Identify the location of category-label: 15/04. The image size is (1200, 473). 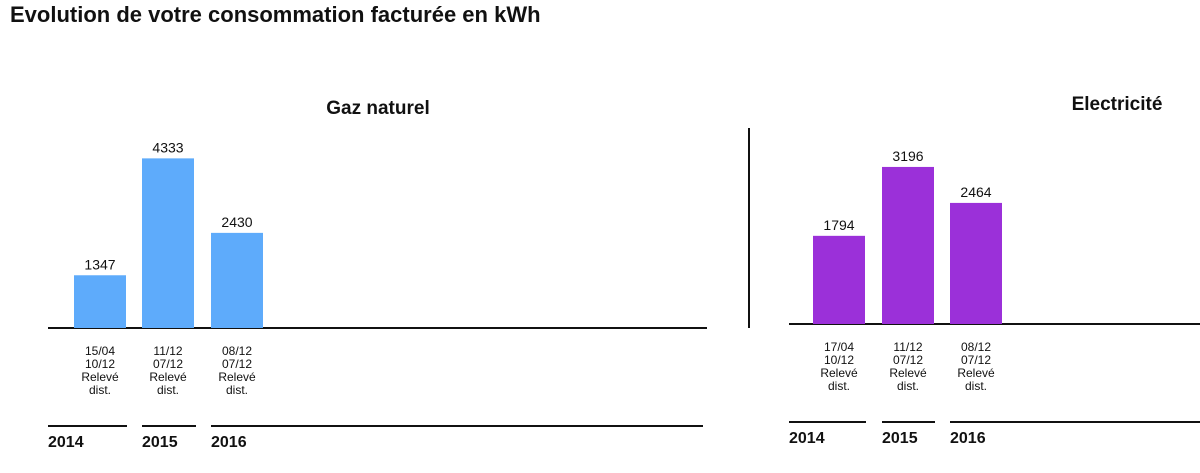
(100, 351).